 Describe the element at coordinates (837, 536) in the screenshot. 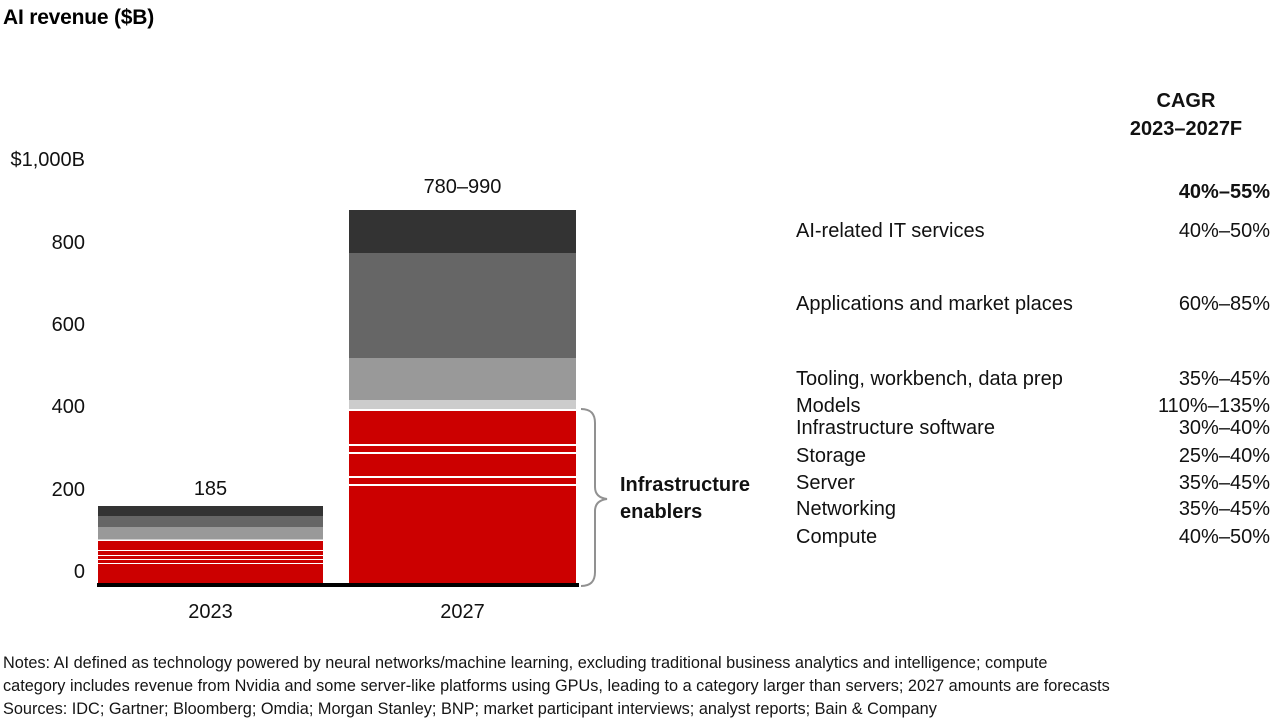

I see `cagr-row-label: Compute` at that location.